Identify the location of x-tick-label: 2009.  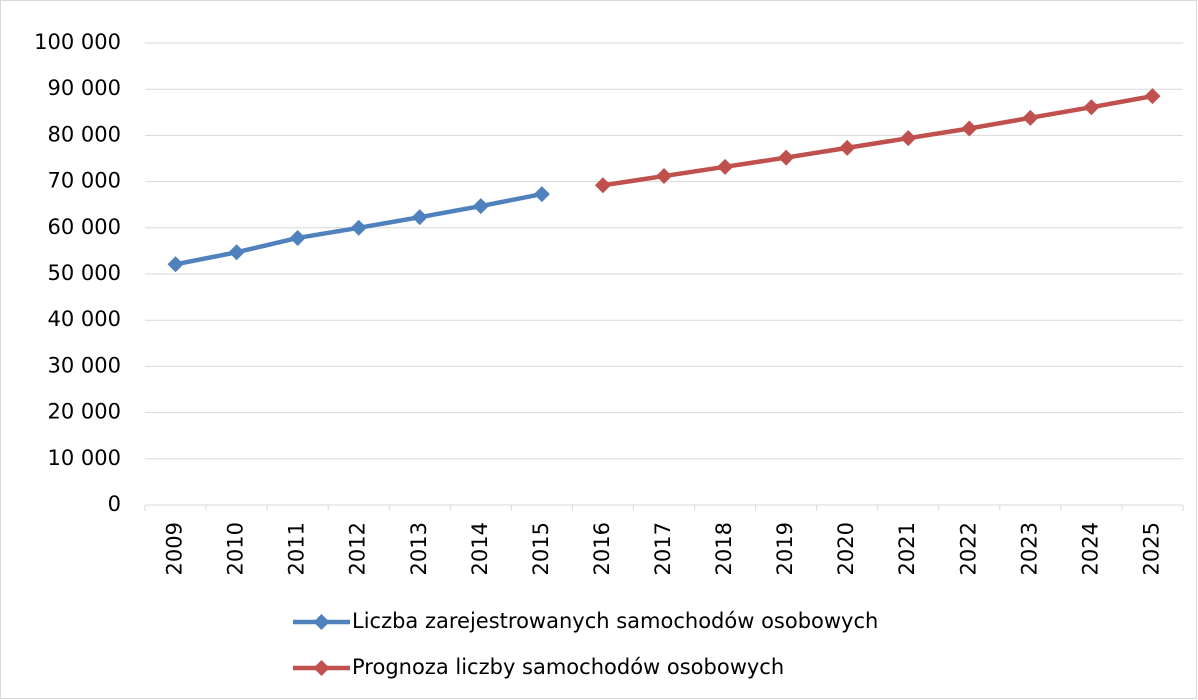
(175, 548).